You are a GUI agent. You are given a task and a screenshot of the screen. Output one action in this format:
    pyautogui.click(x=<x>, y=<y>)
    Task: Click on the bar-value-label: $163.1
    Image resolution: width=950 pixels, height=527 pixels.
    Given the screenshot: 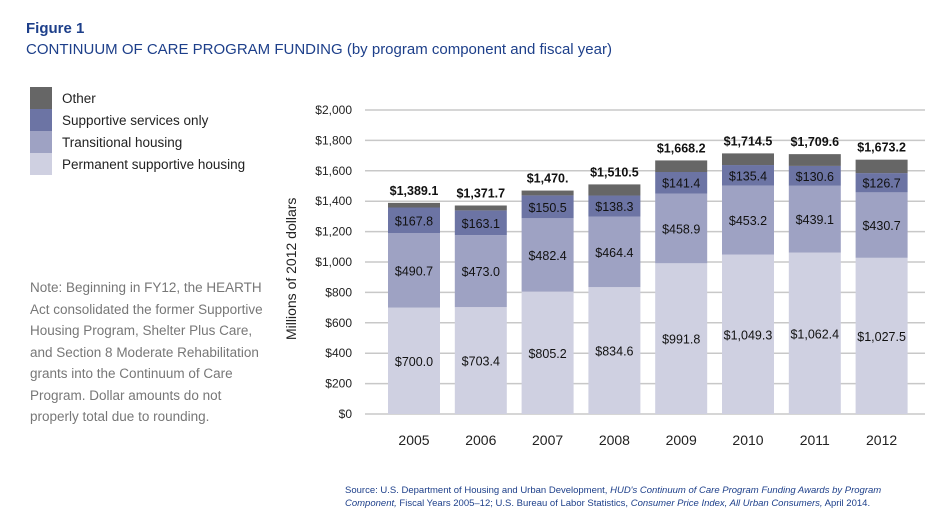 What is the action you would take?
    pyautogui.click(x=481, y=224)
    